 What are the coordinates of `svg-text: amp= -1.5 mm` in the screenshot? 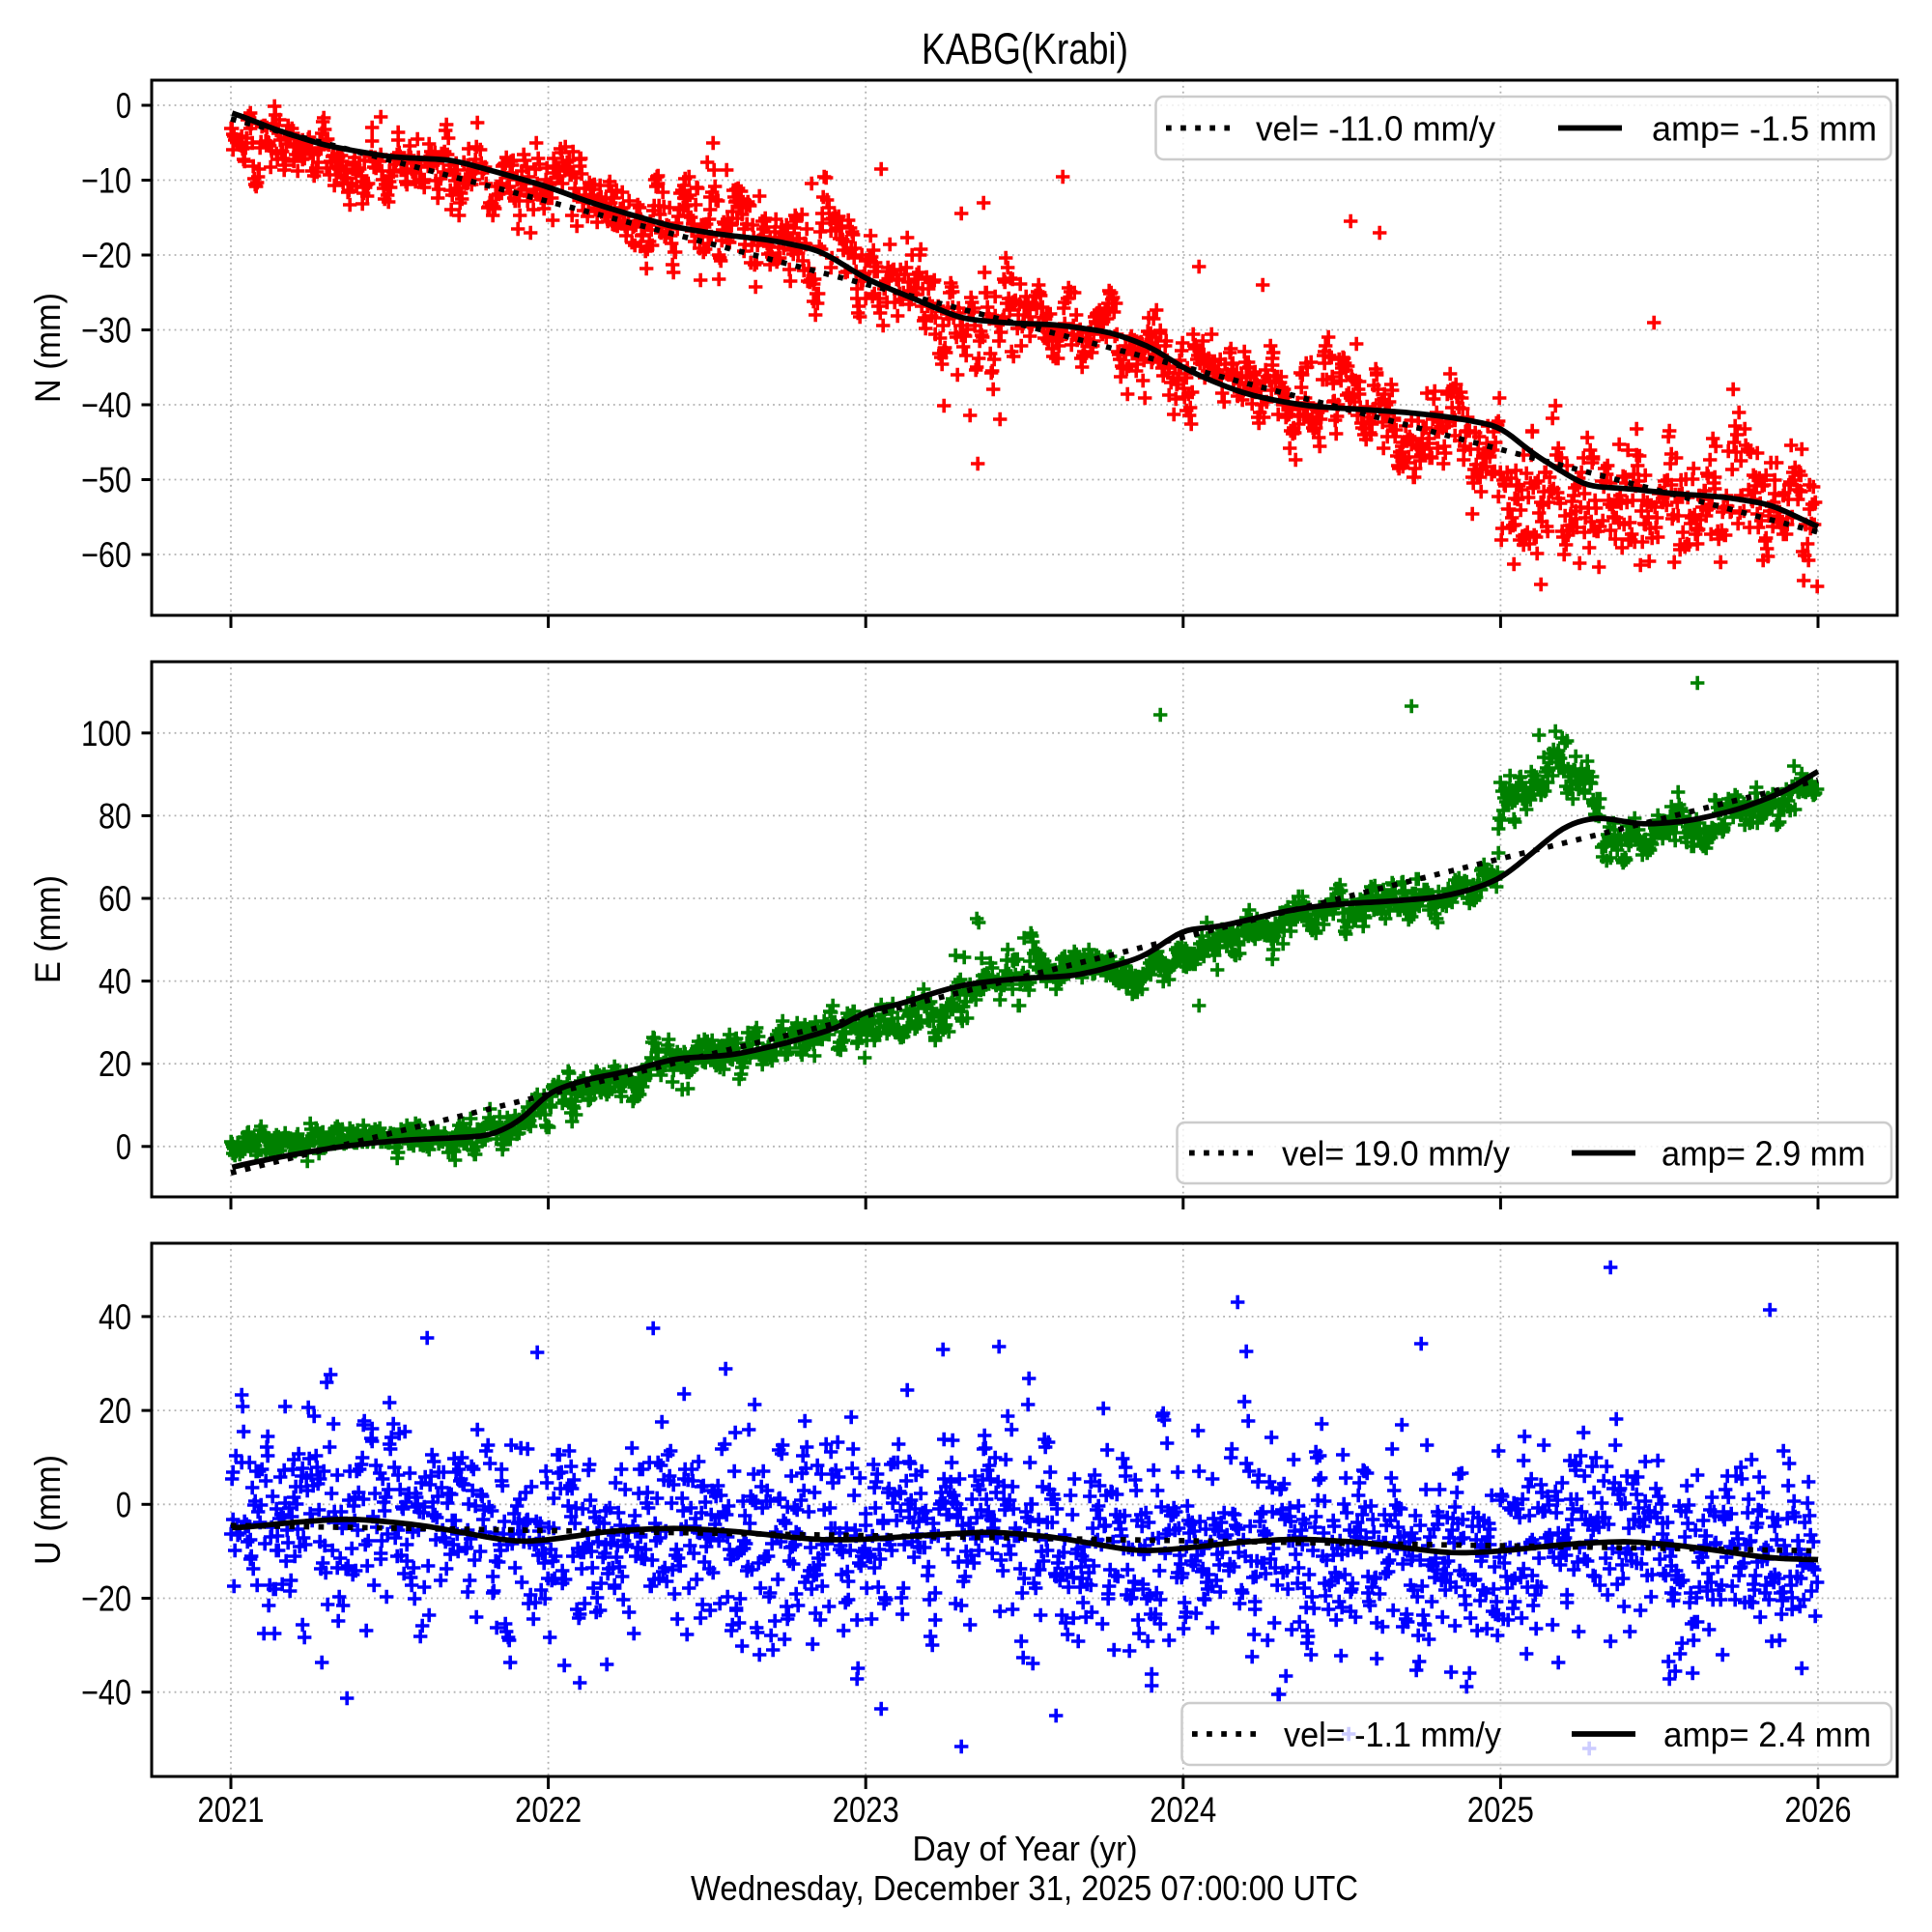 It's located at (1764, 129).